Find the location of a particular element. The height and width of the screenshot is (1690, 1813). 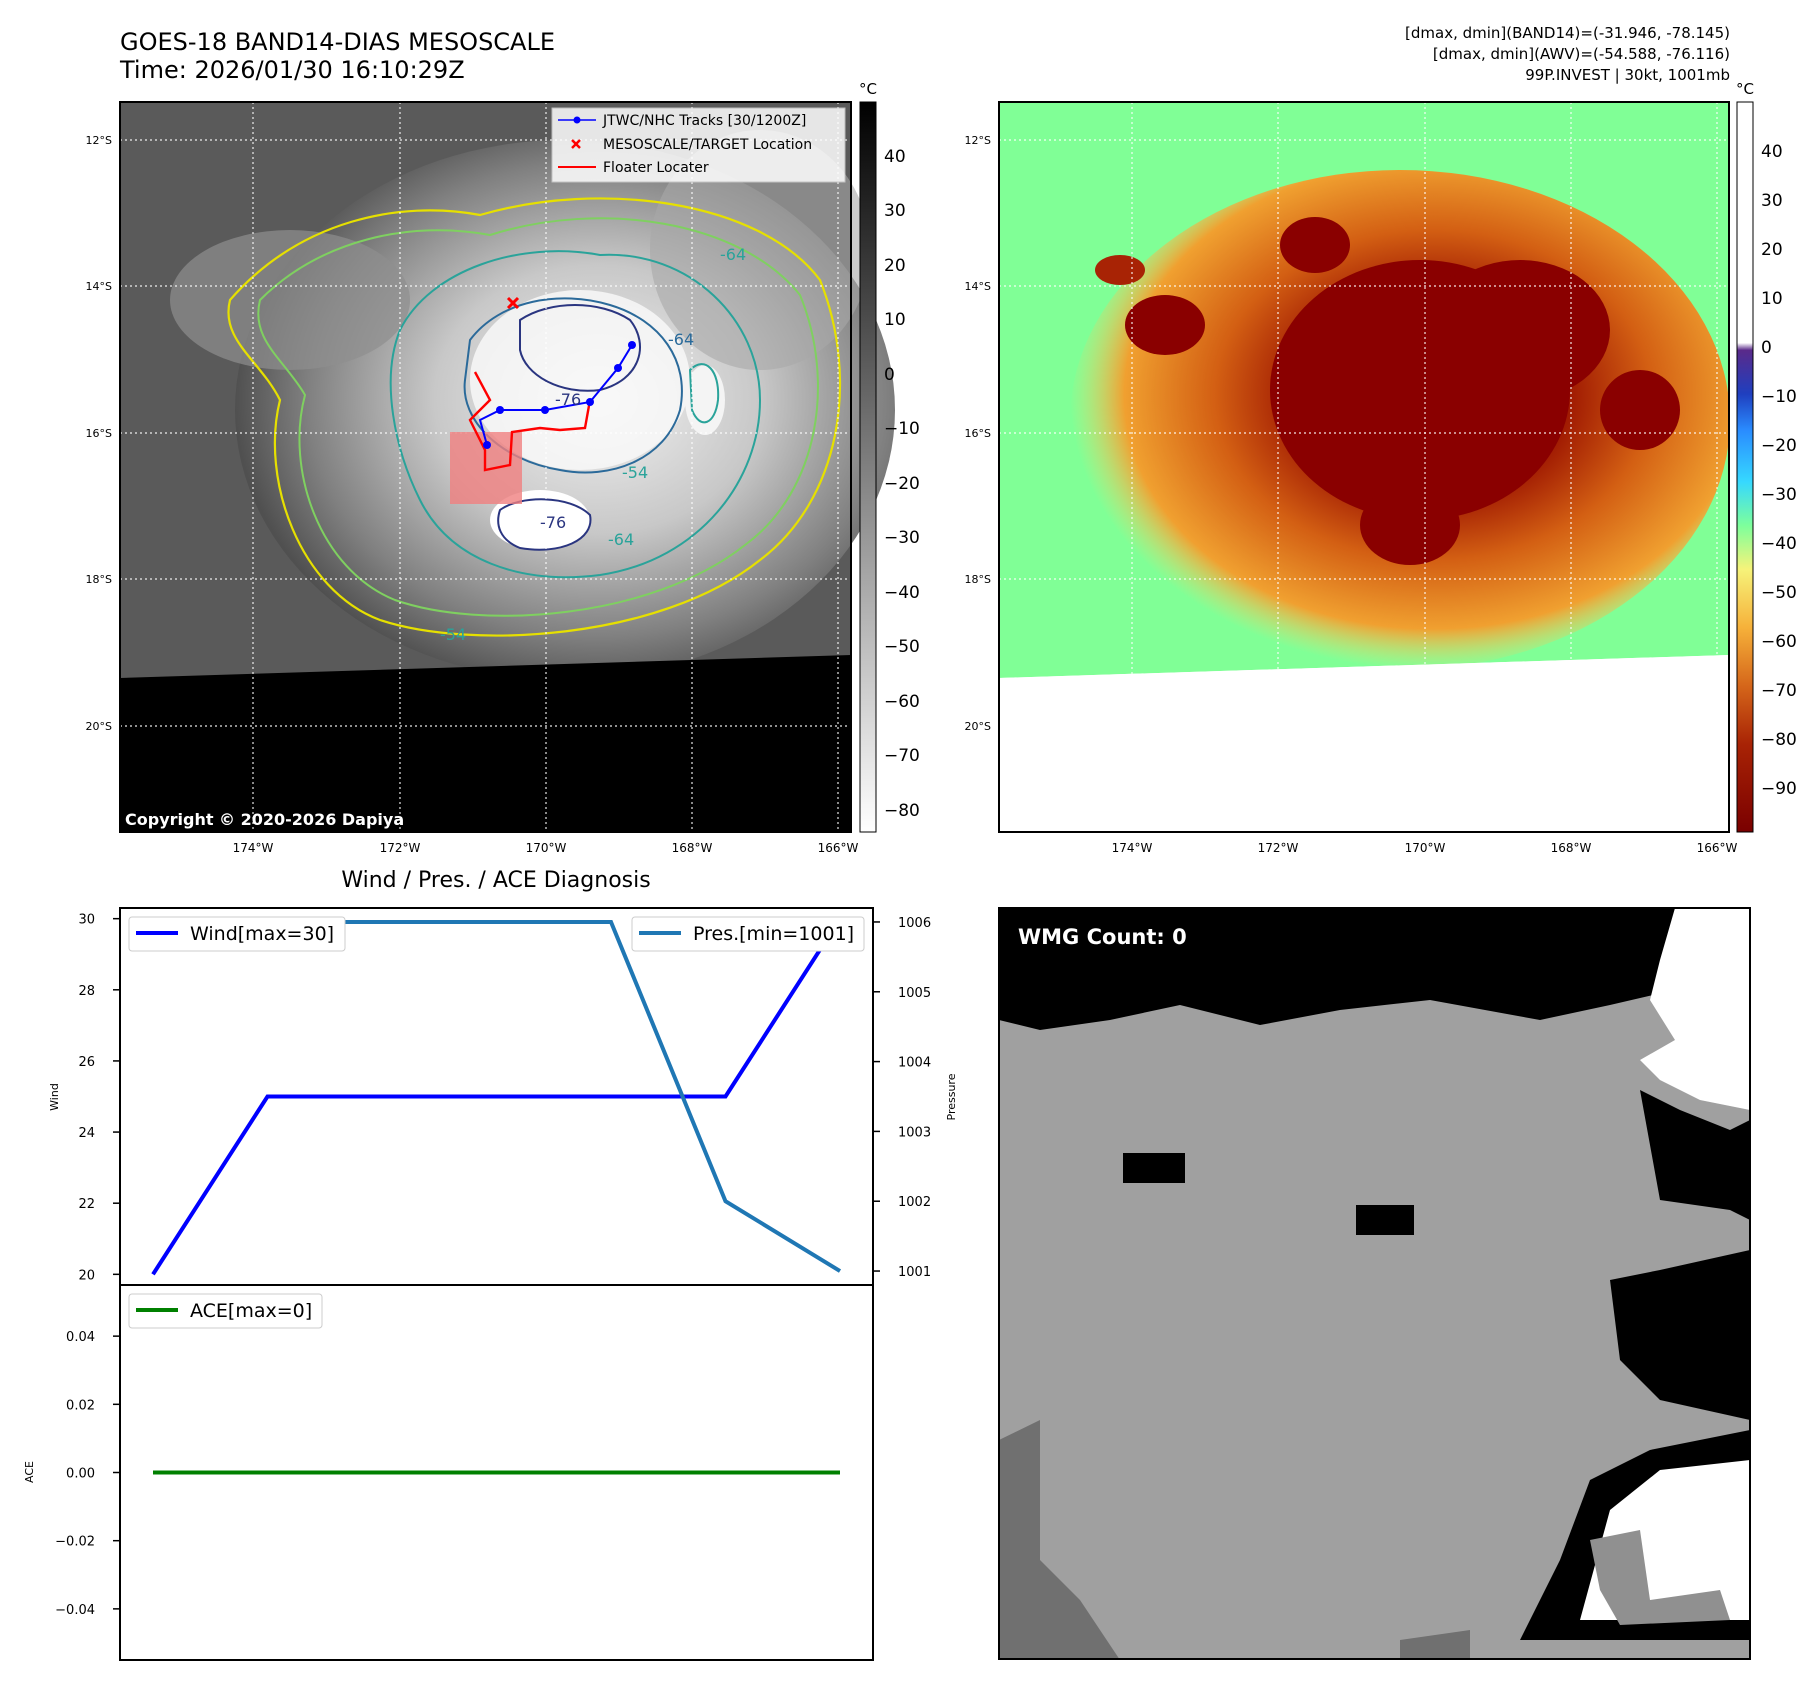

svg-text: Pres.[min=1001] is located at coordinates (773, 934).